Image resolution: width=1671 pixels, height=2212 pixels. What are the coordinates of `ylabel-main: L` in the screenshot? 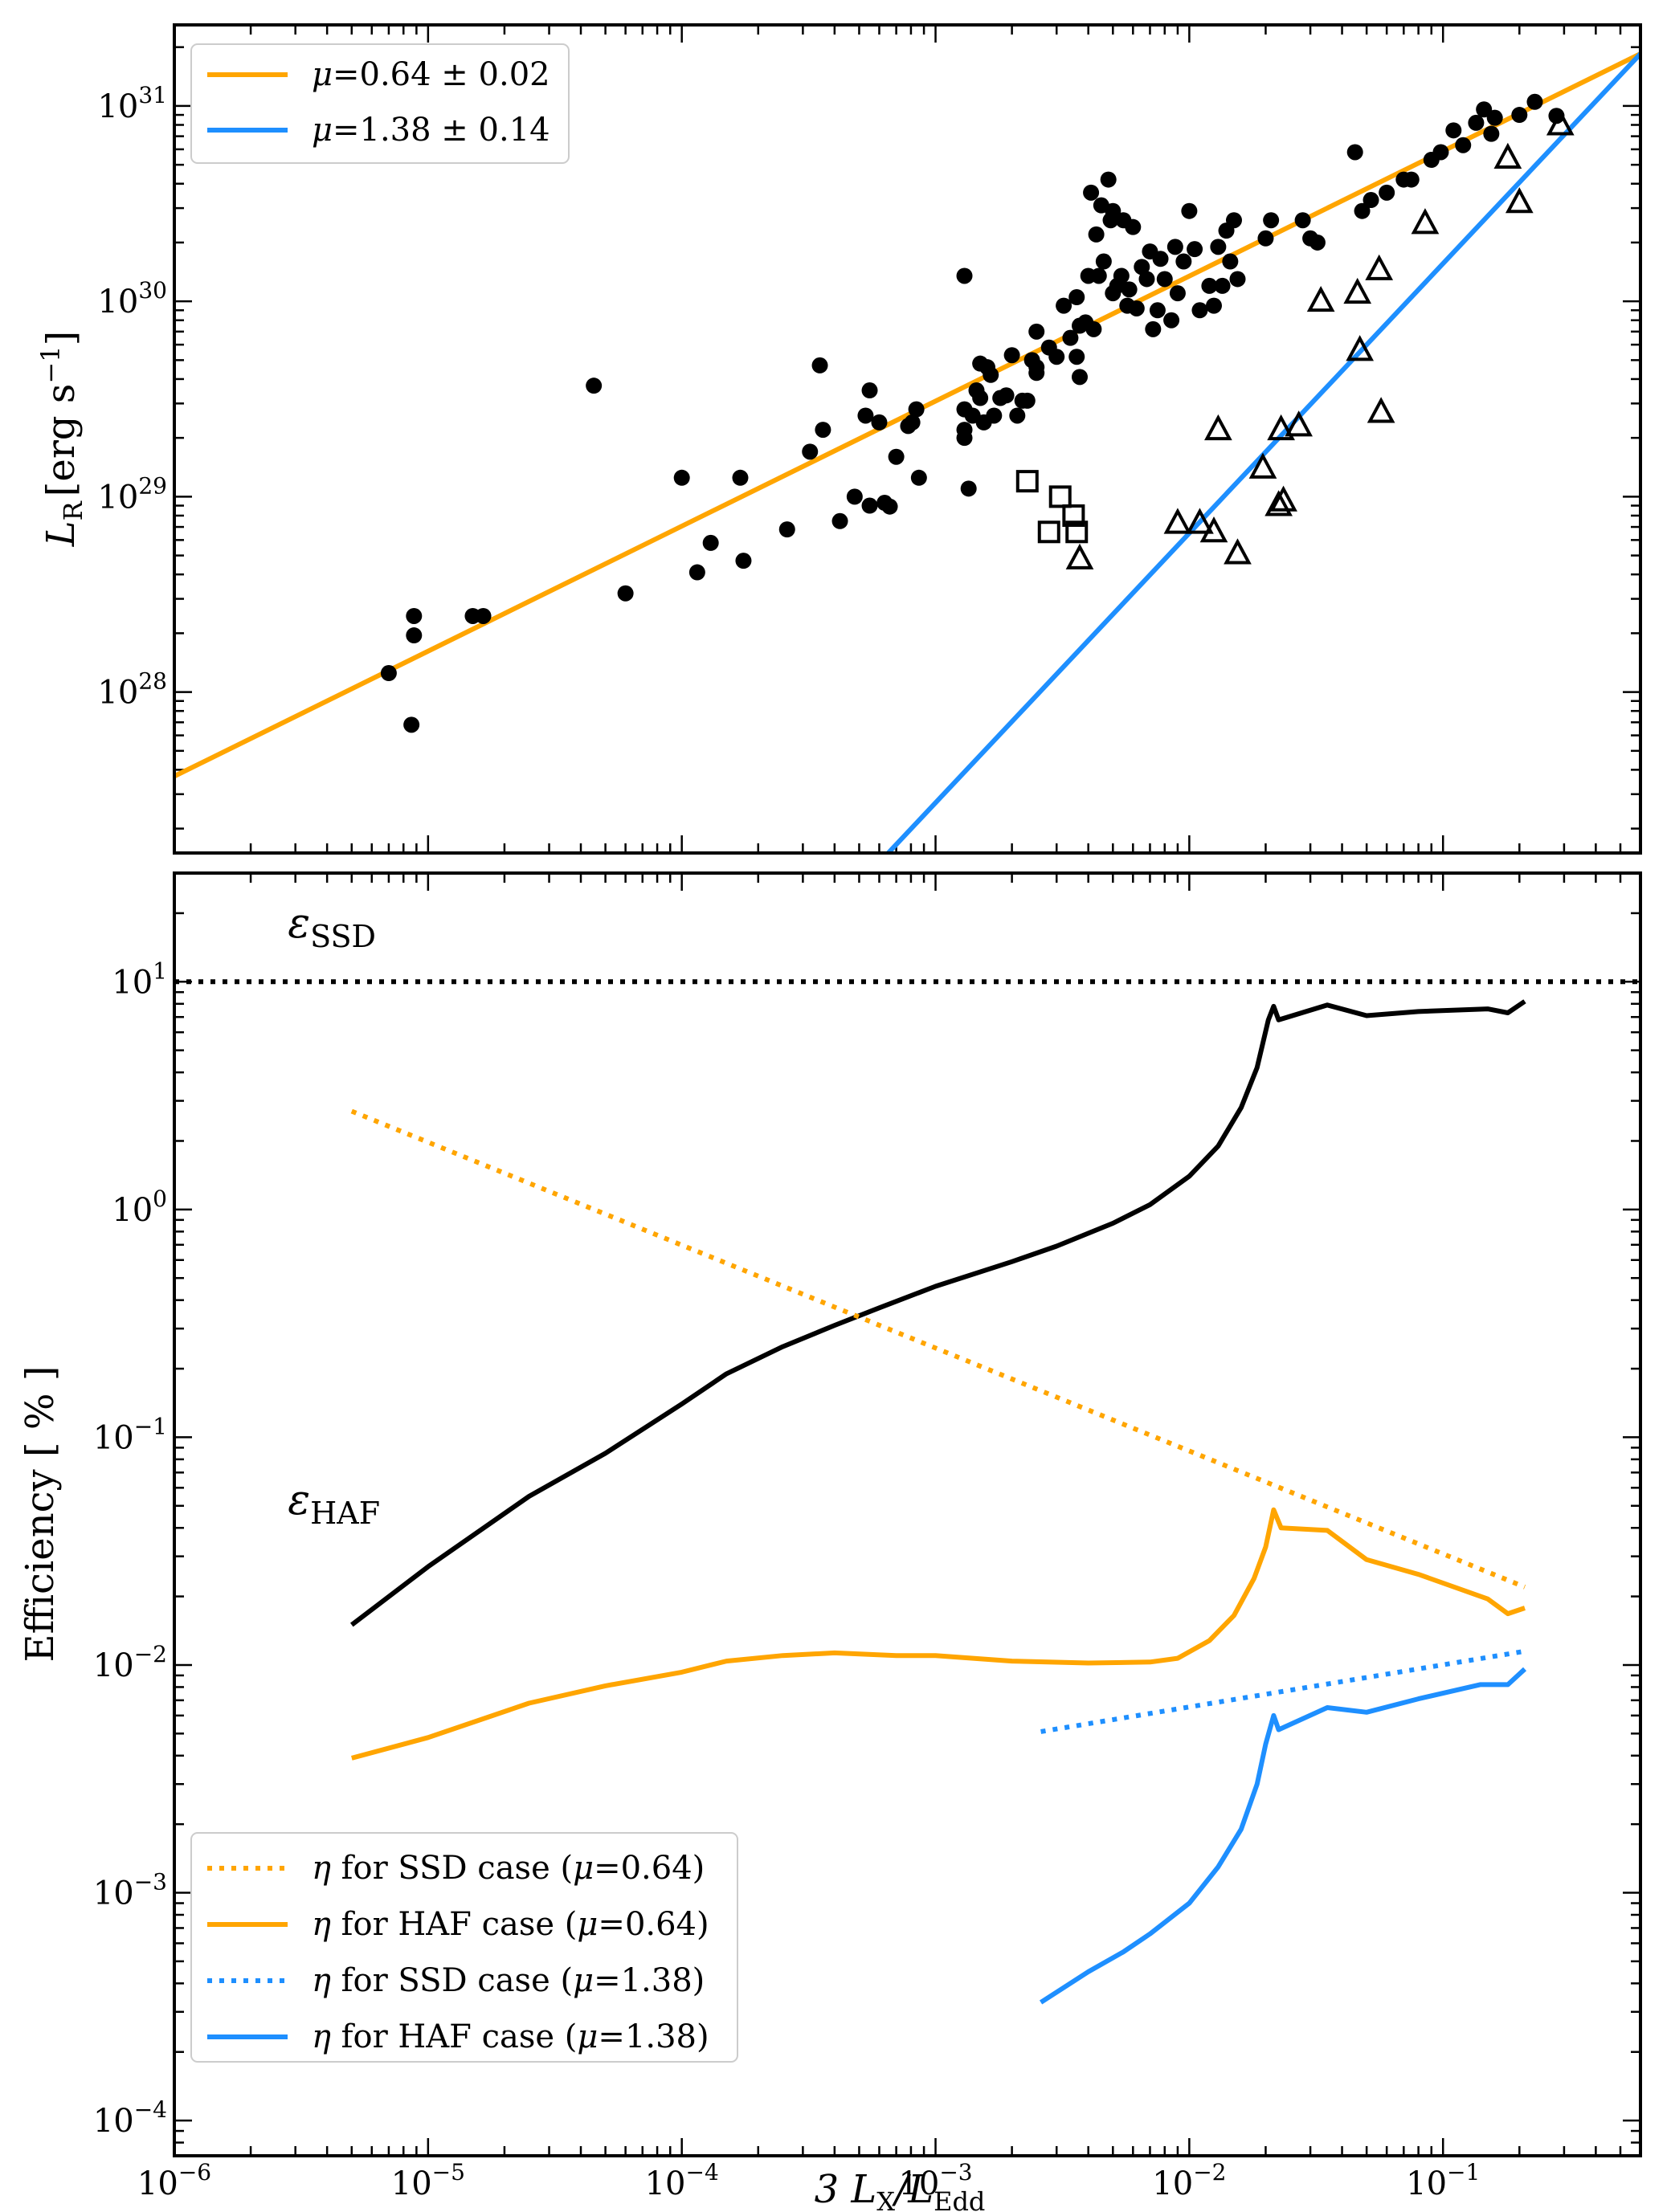 It's located at (62, 533).